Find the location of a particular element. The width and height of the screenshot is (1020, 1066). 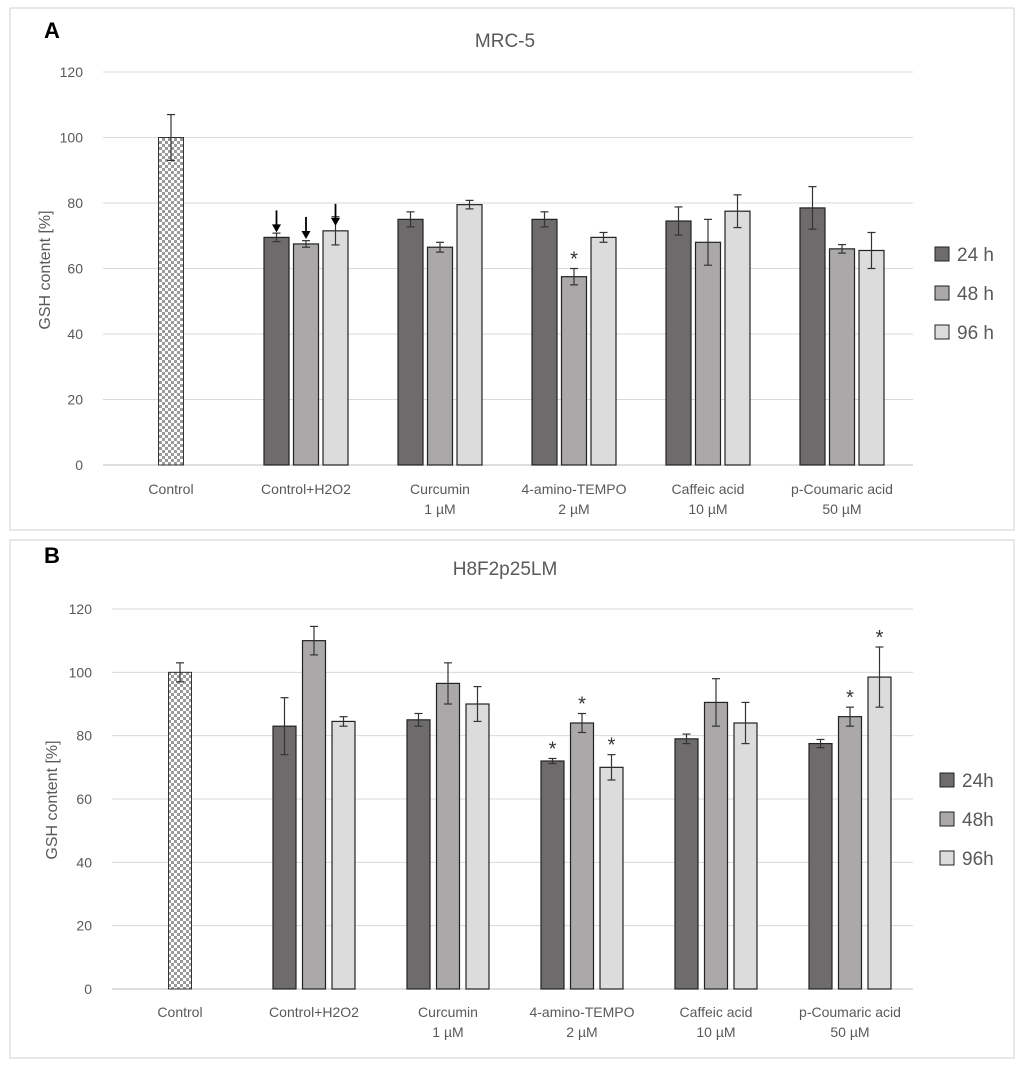

panel-b-bar-control is located at coordinates (180, 830).